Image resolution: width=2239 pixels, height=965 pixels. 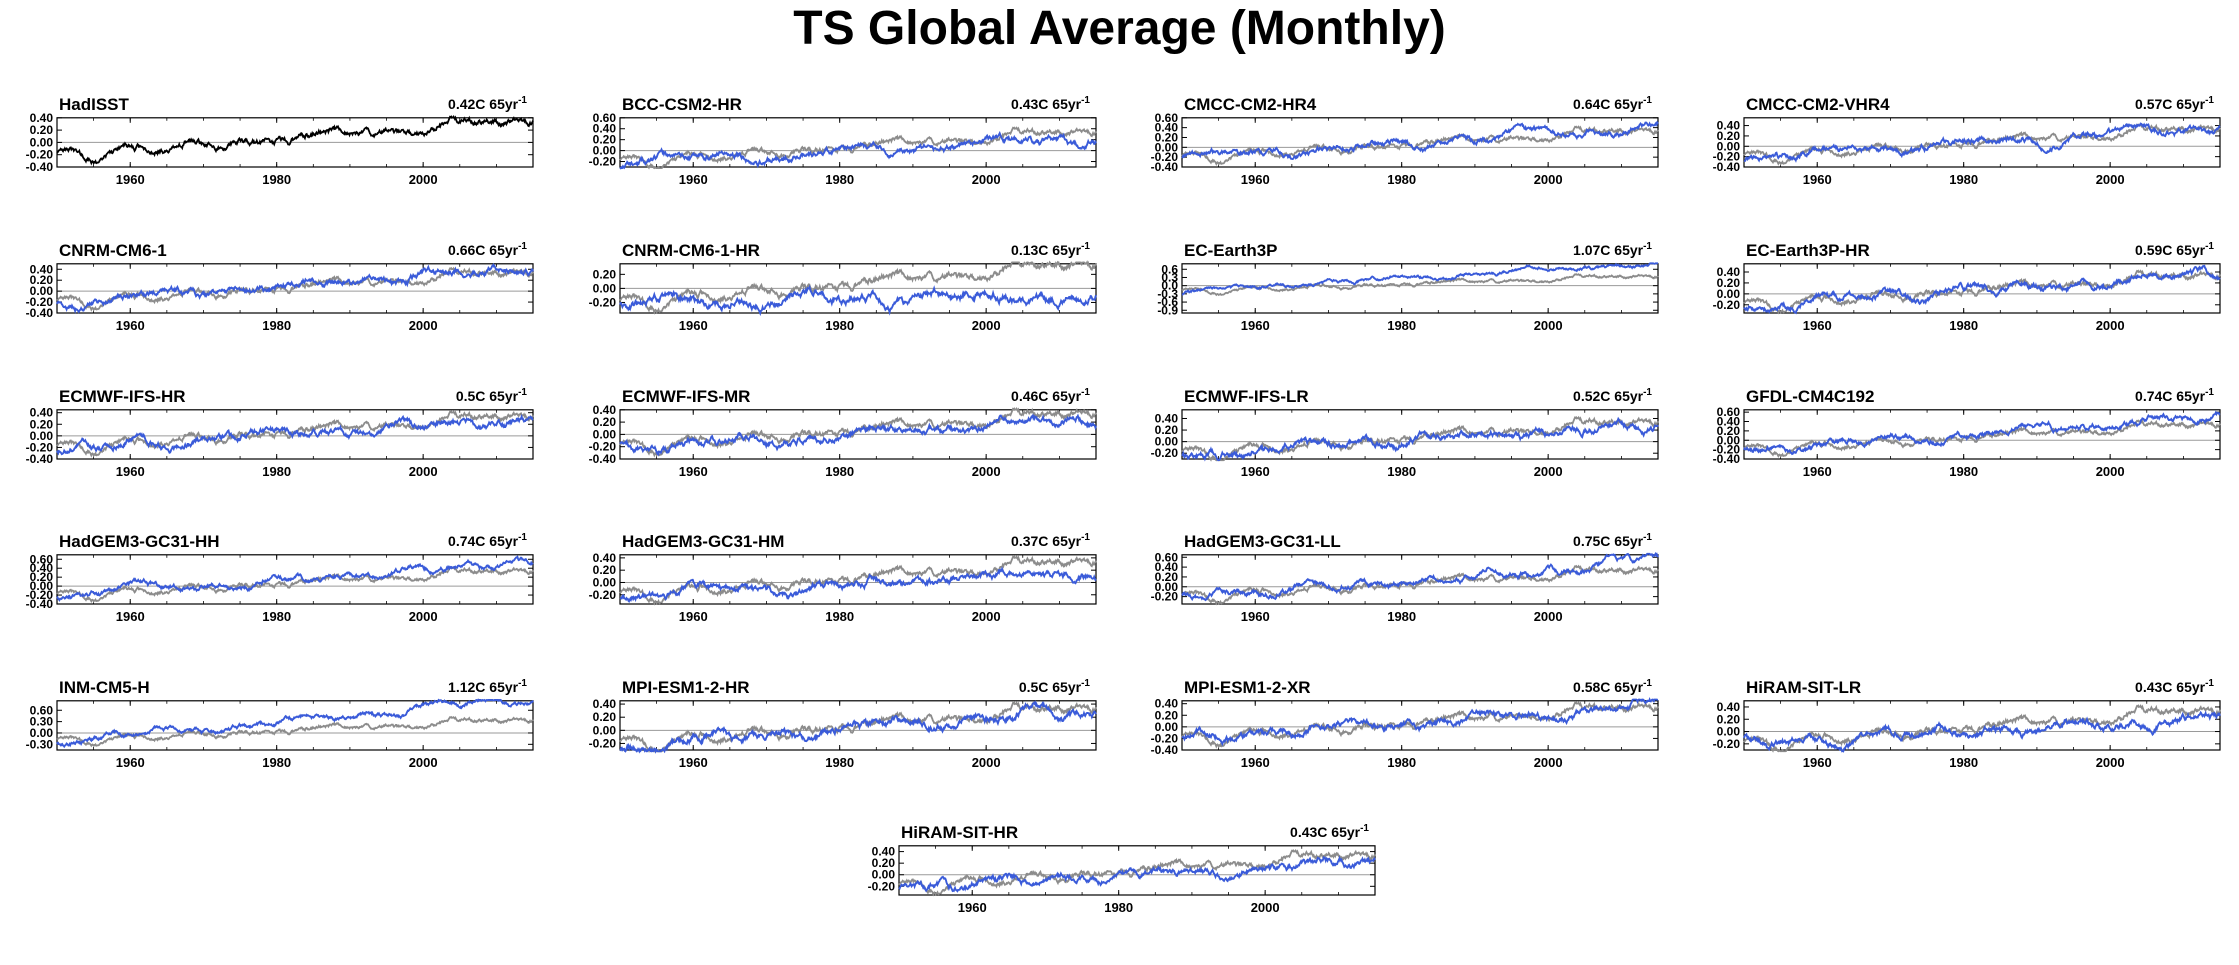 I want to click on panel-title: ECMWF-IFS-HR, so click(x=122, y=396).